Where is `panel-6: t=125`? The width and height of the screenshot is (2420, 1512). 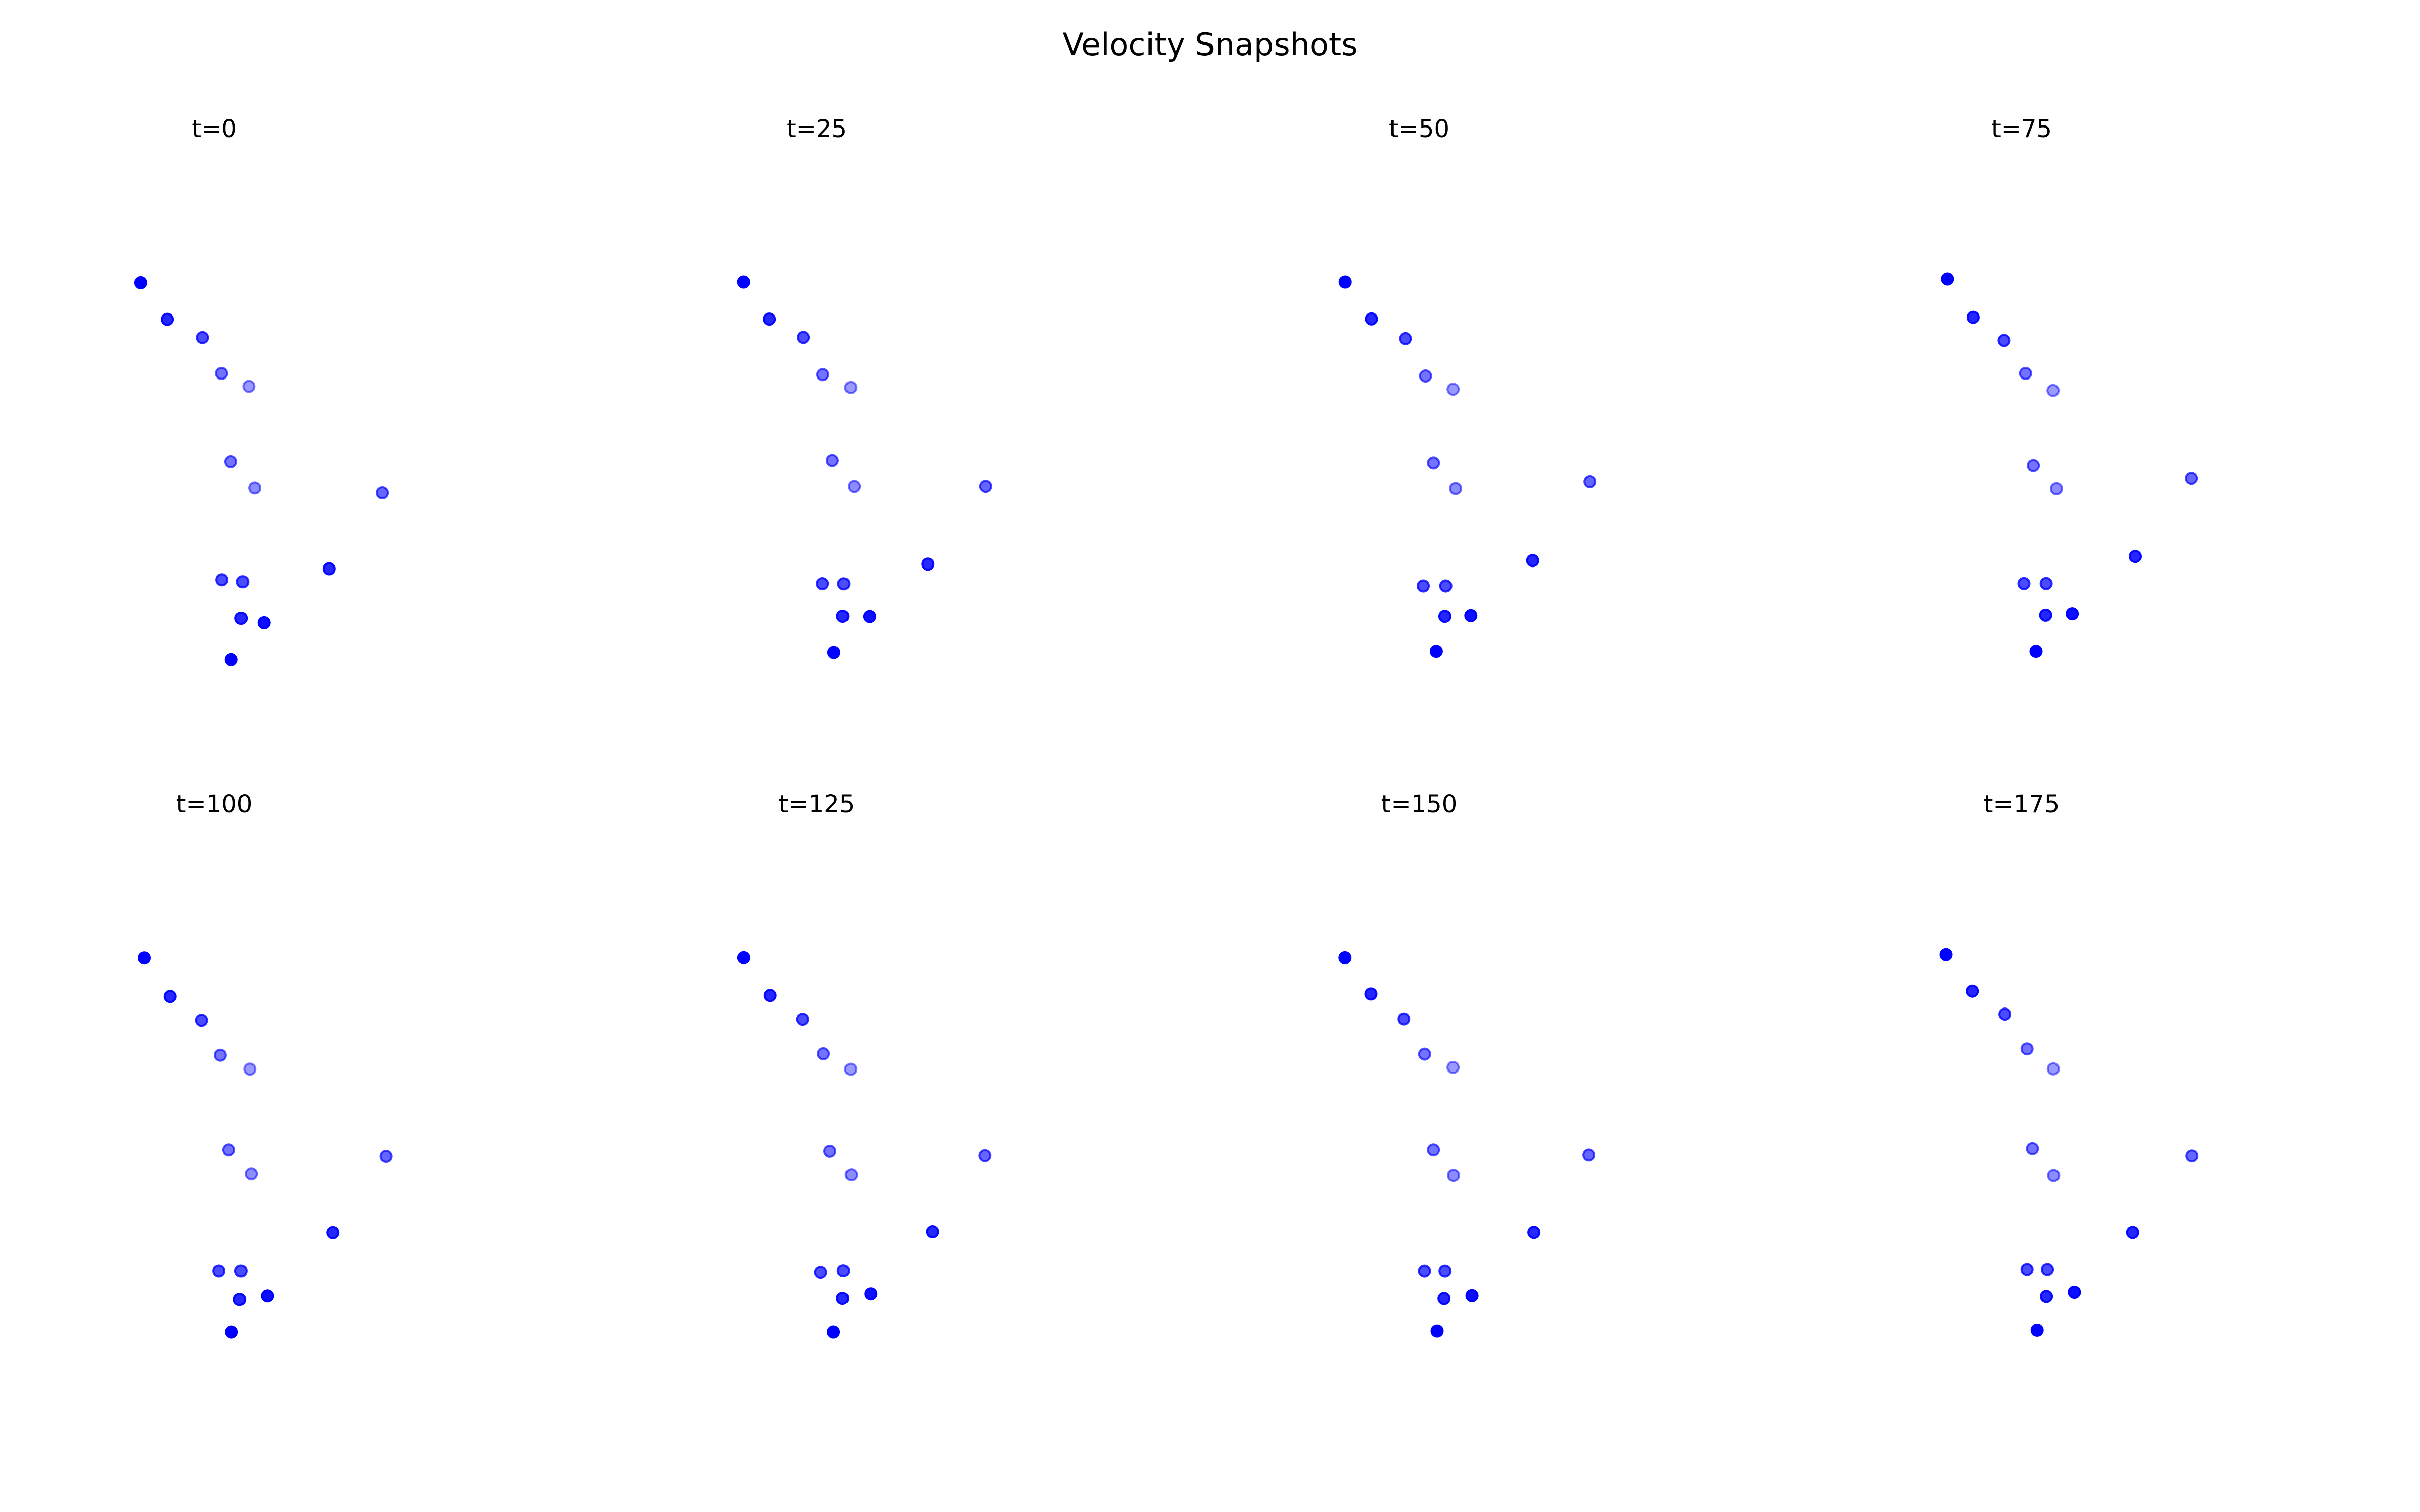
panel-6: t=125 is located at coordinates (864, 1064).